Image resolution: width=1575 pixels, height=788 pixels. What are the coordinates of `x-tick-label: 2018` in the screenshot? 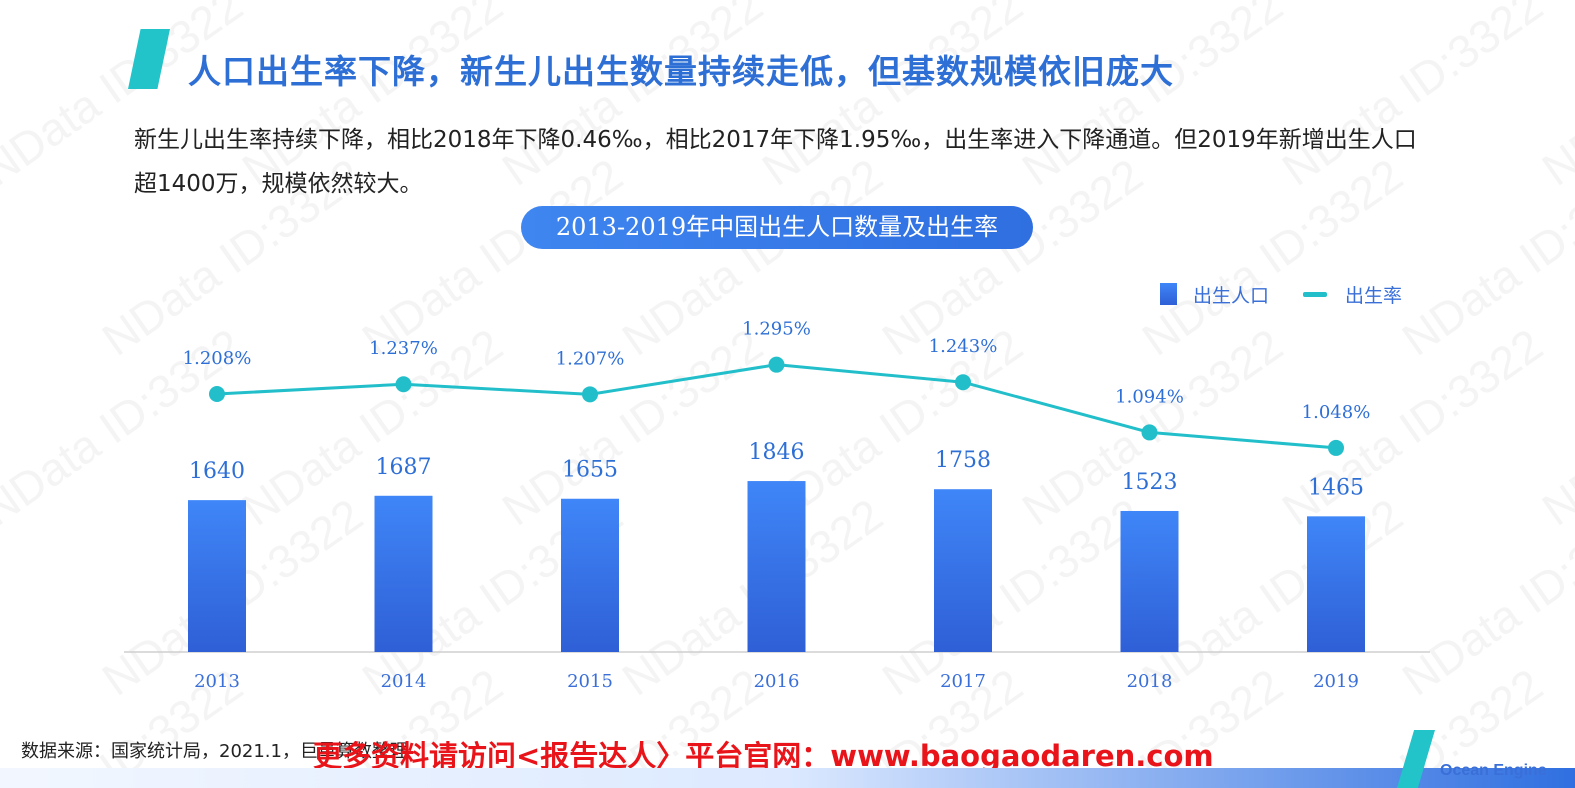 It's located at (1150, 681).